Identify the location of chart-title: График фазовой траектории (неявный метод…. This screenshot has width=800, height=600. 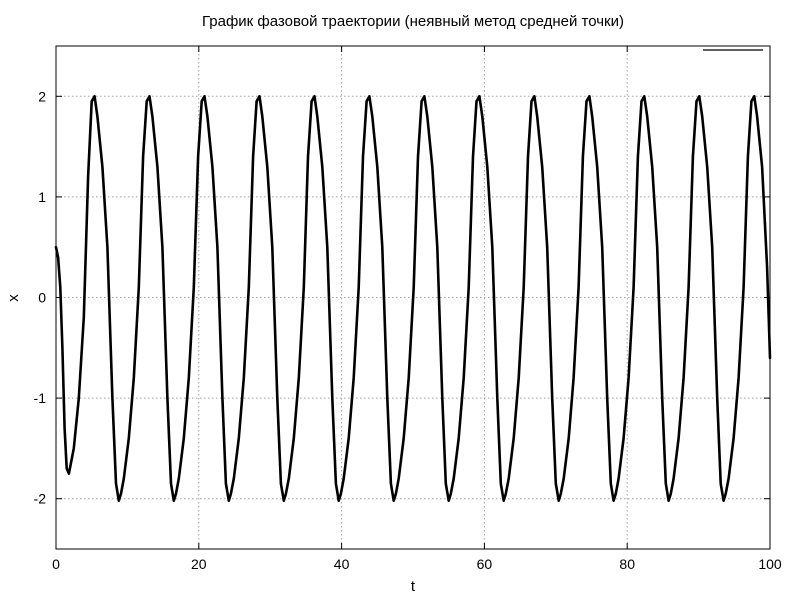
(413, 21).